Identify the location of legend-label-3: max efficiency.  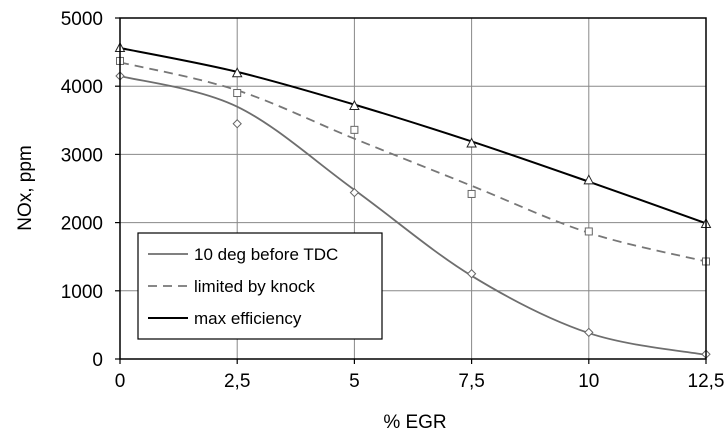
(248, 318).